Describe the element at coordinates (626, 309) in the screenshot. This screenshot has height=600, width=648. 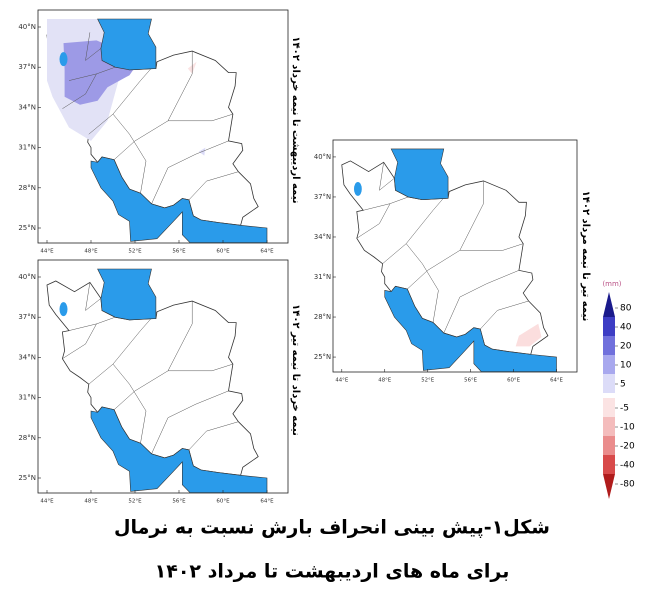
I see `colorbar-label: 80` at that location.